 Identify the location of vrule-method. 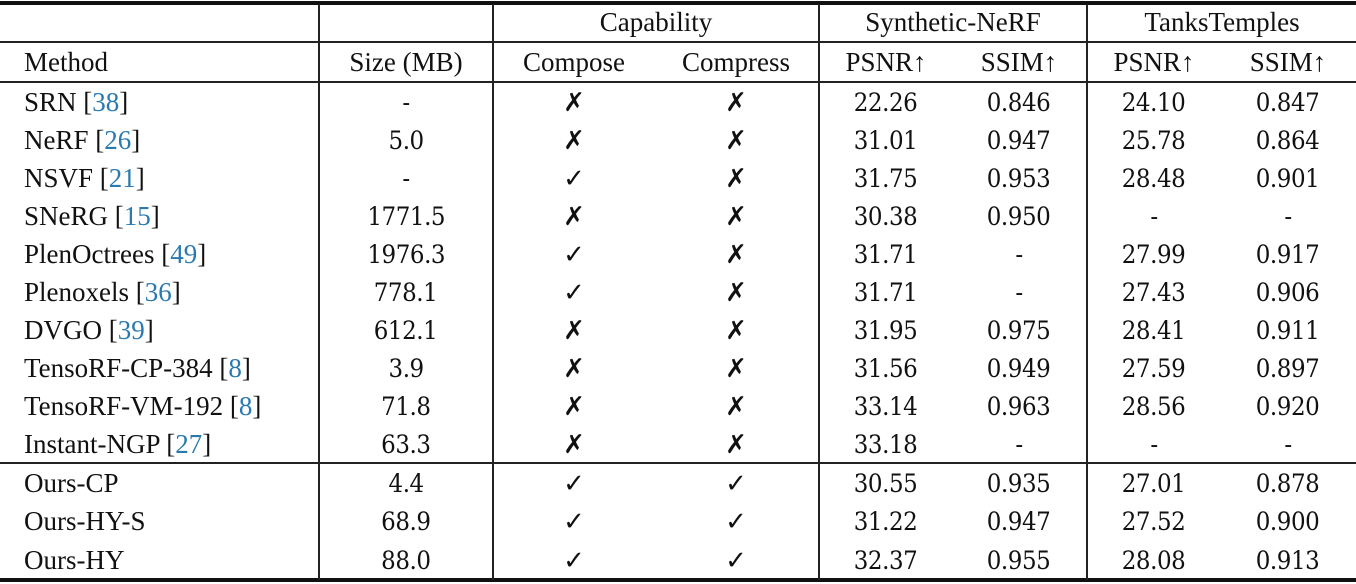
(319, 292).